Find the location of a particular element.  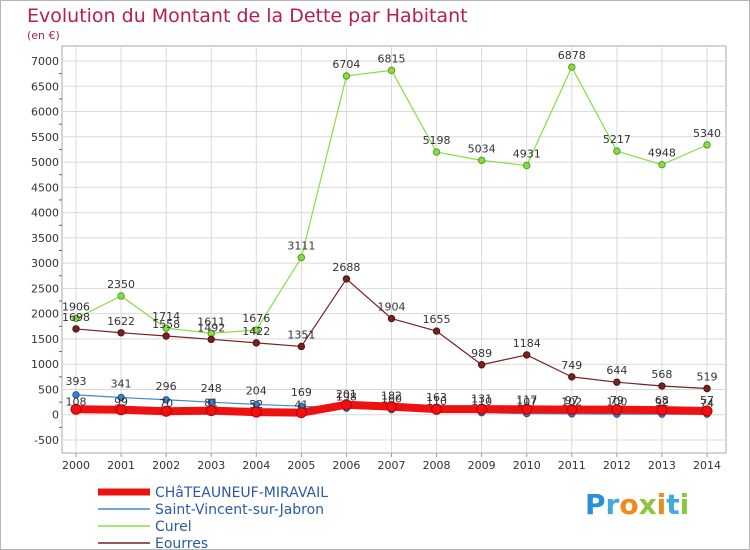

x-tick-label: 2004 is located at coordinates (256, 465).